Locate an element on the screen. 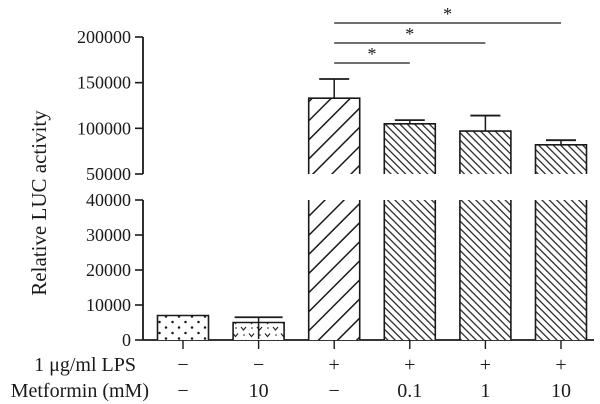 This screenshot has height=404, width=600. y-tick-label: 20000 is located at coordinates (108, 270).